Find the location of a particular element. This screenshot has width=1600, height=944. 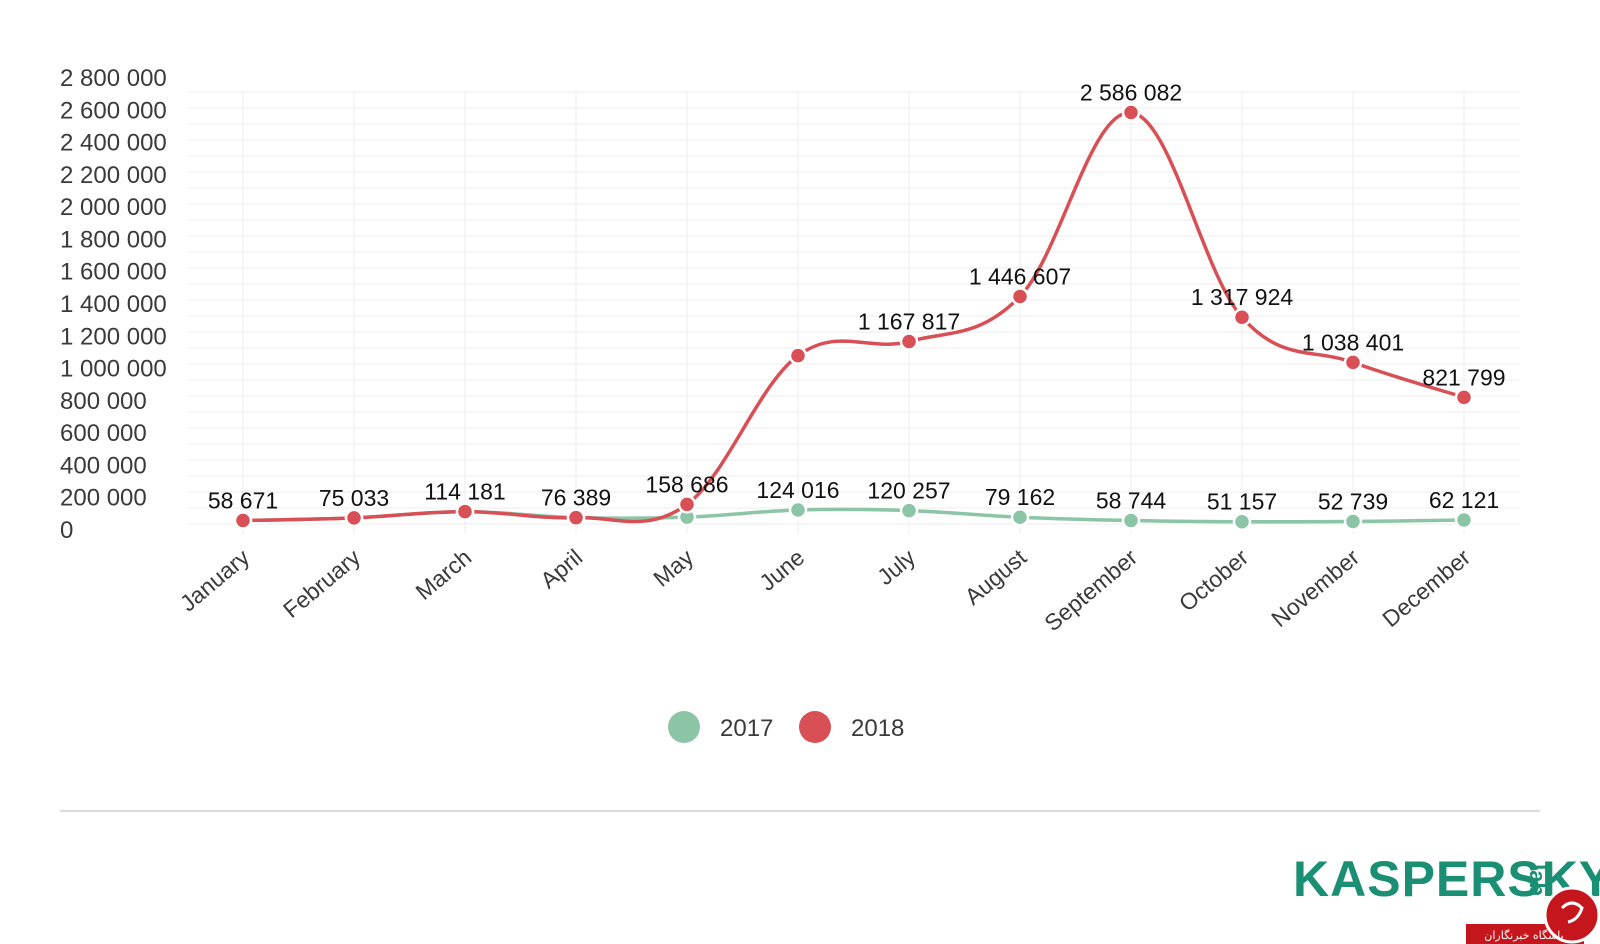

legend-marker-2017 is located at coordinates (684, 727).